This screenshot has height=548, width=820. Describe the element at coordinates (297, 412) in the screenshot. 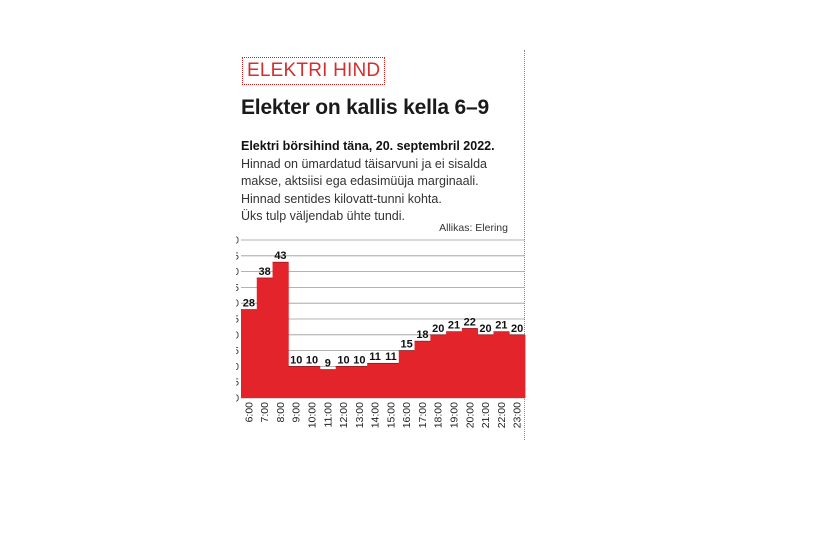

I see `x-tick-label: 9:00` at that location.